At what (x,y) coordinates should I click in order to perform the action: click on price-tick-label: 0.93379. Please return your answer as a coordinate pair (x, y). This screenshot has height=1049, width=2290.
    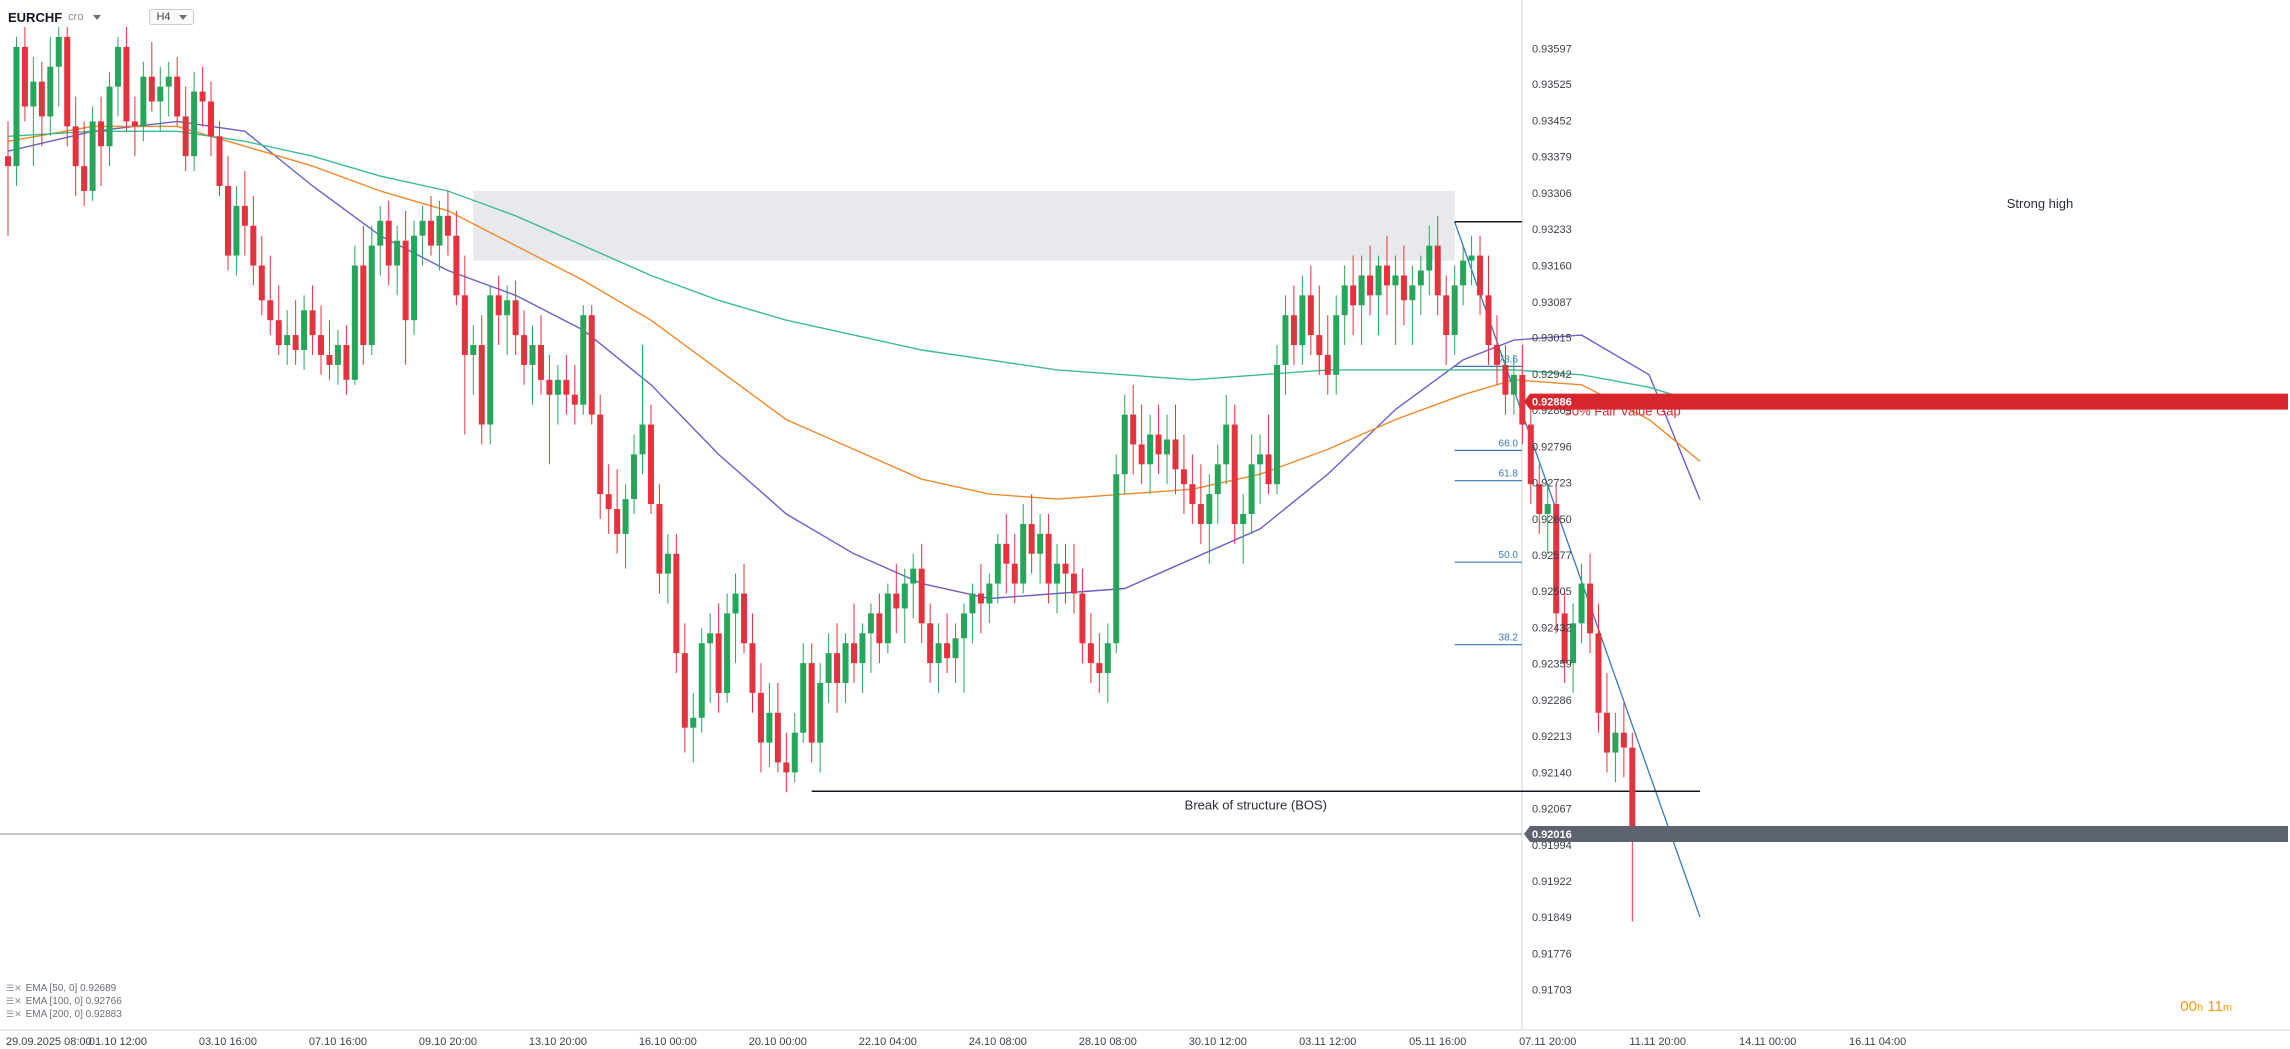
    Looking at the image, I should click on (1552, 158).